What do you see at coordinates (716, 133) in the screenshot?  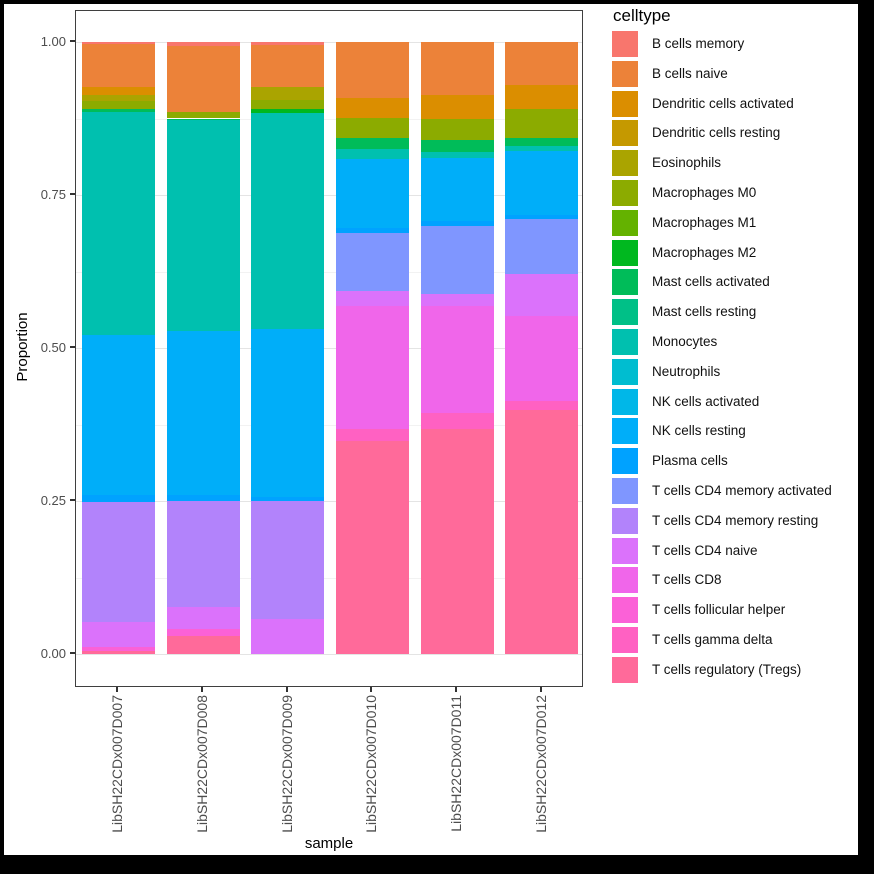 I see `legend-item-label: Dendritic cells resting` at bounding box center [716, 133].